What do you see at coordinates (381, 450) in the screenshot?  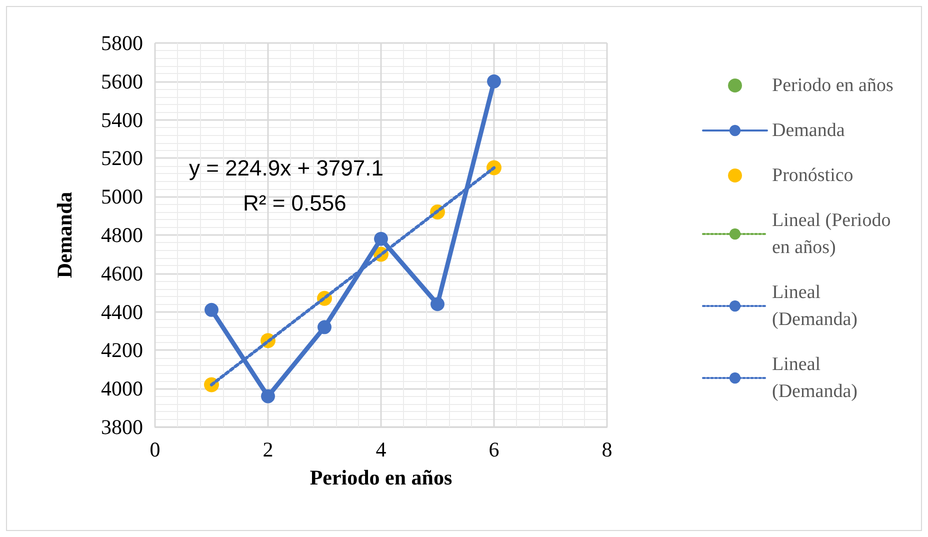 I see `x-tick-label: 4` at bounding box center [381, 450].